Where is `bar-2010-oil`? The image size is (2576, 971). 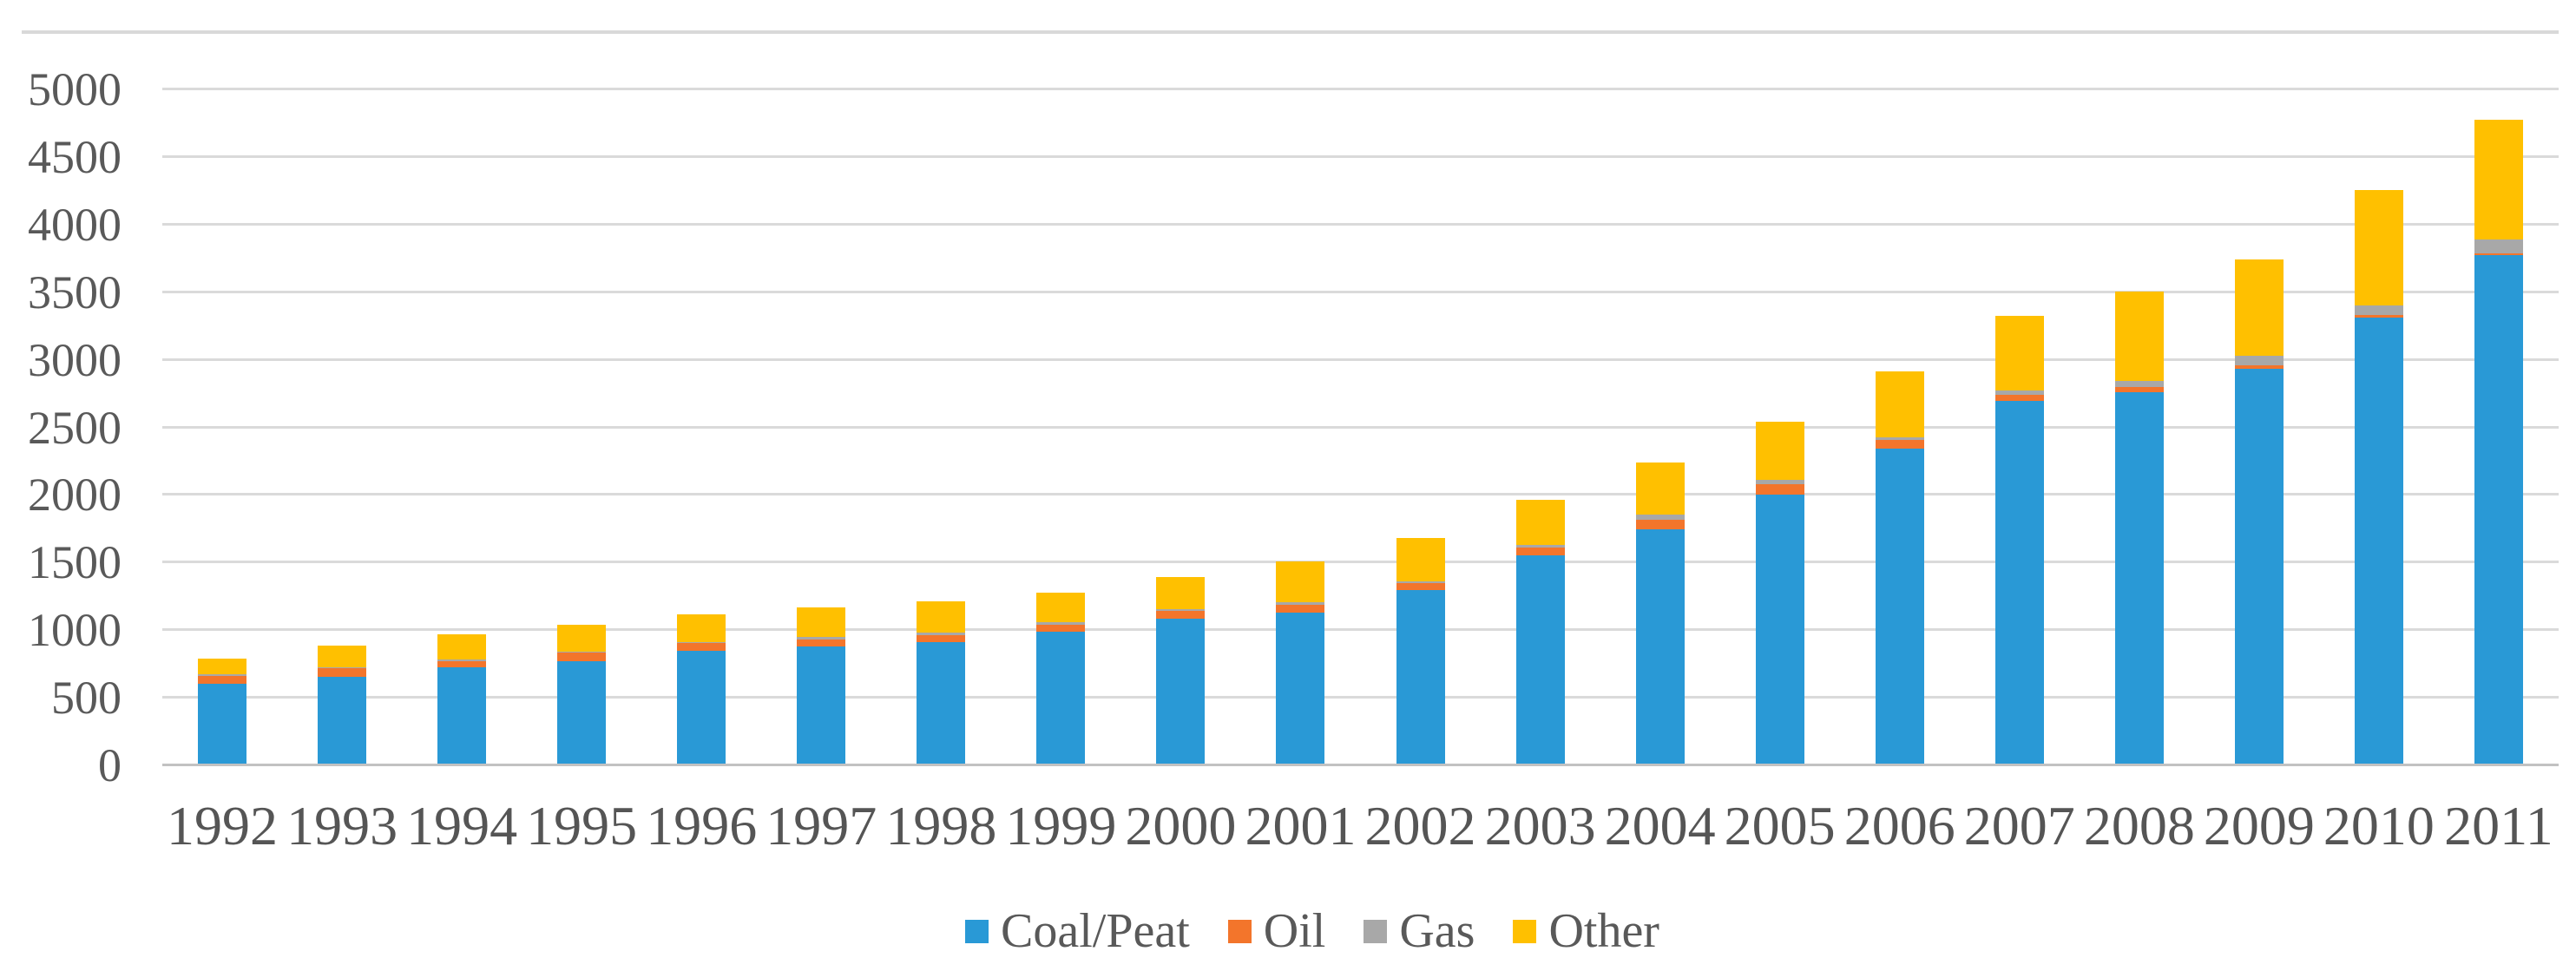
bar-2010-oil is located at coordinates (2378, 316).